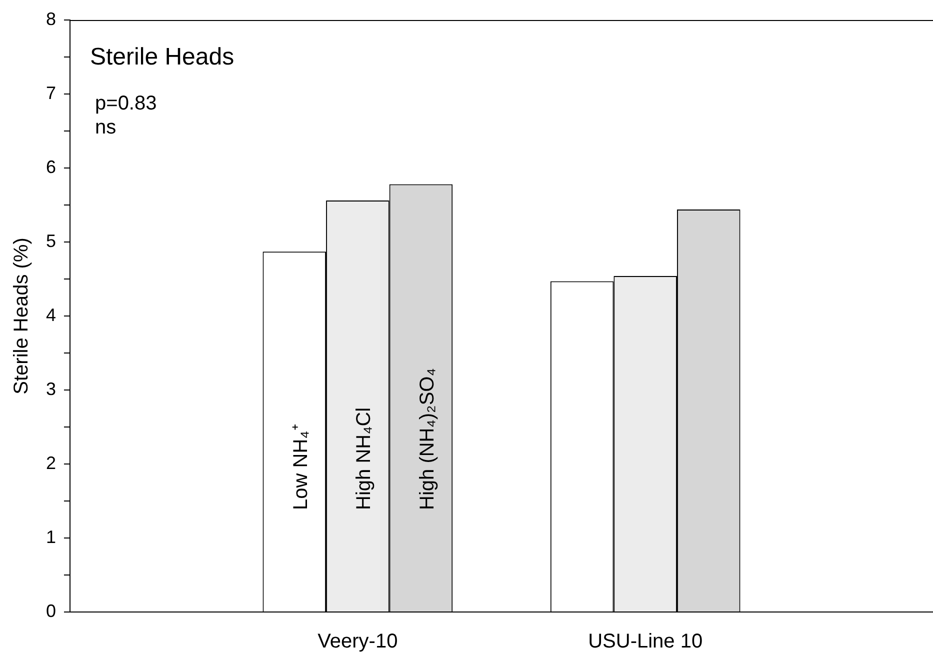 This screenshot has height=672, width=933. What do you see at coordinates (51, 610) in the screenshot?
I see `y-tick-label: 0` at bounding box center [51, 610].